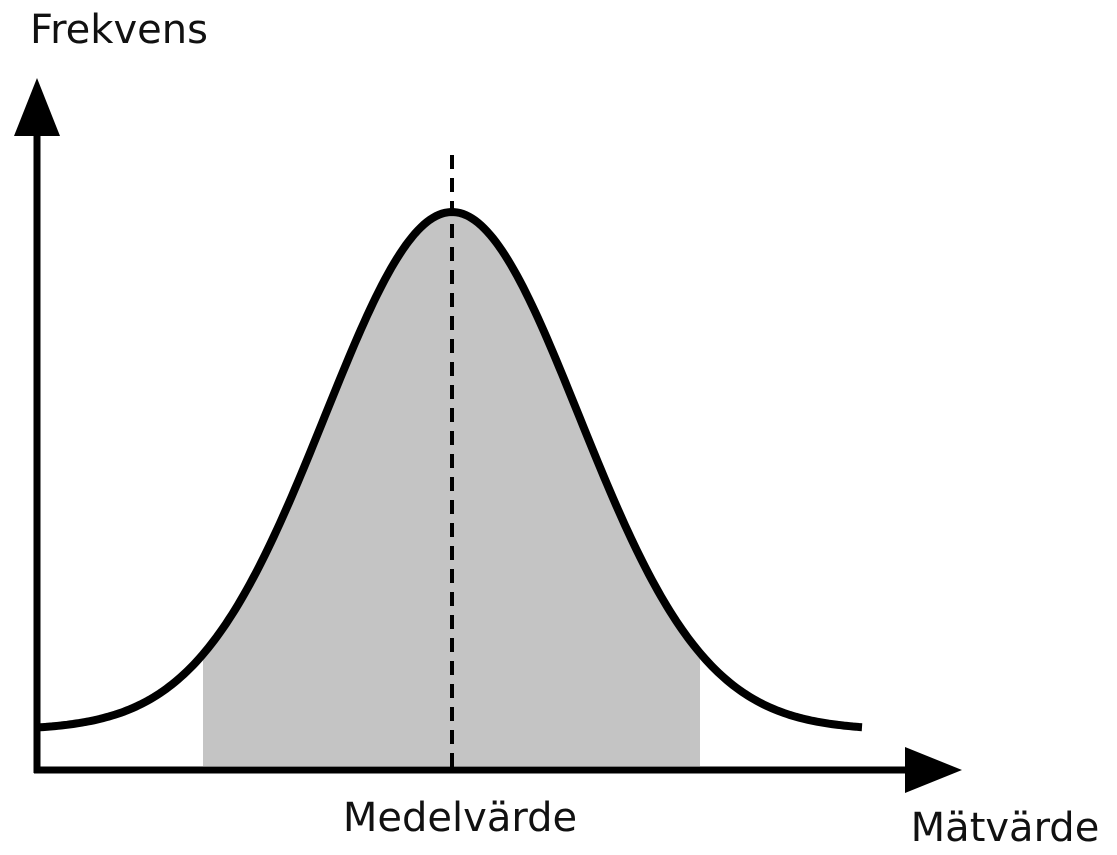  Describe the element at coordinates (37, 107) in the screenshot. I see `y-axis-arrow` at that location.